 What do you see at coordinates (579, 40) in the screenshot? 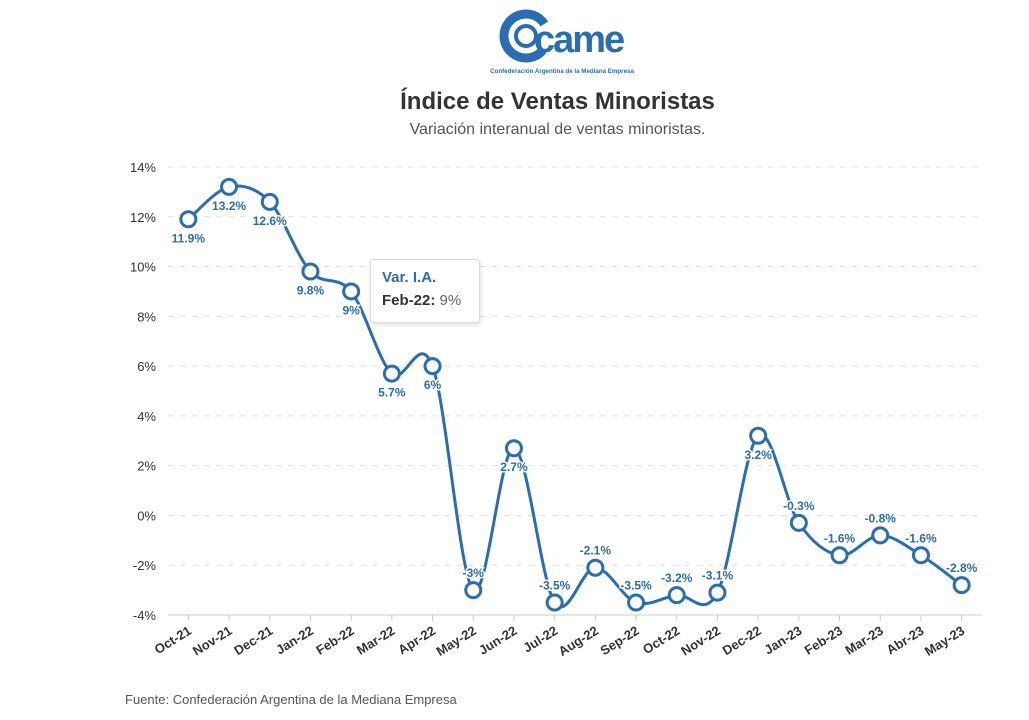
I see `logo-wordmark: came` at bounding box center [579, 40].